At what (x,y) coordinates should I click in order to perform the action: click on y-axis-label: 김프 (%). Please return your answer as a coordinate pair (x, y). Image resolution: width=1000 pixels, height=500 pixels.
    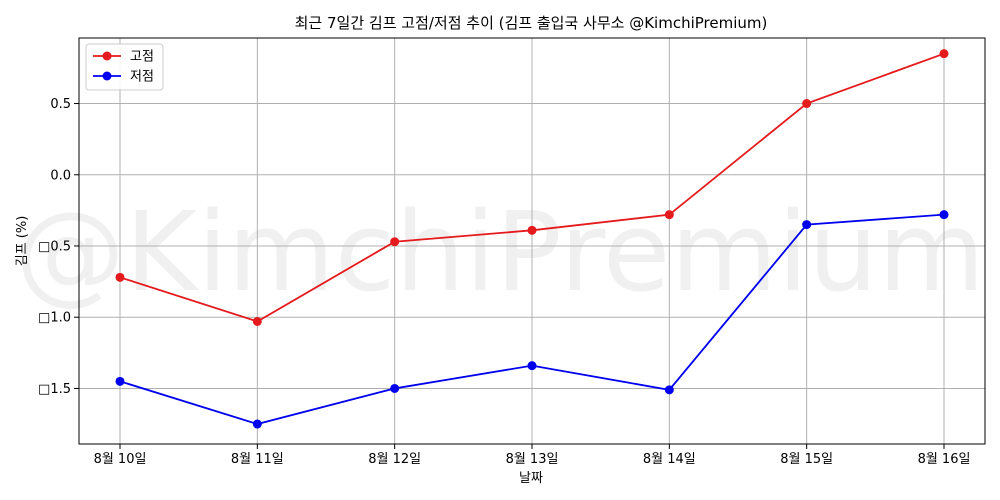
    Looking at the image, I should click on (22, 241).